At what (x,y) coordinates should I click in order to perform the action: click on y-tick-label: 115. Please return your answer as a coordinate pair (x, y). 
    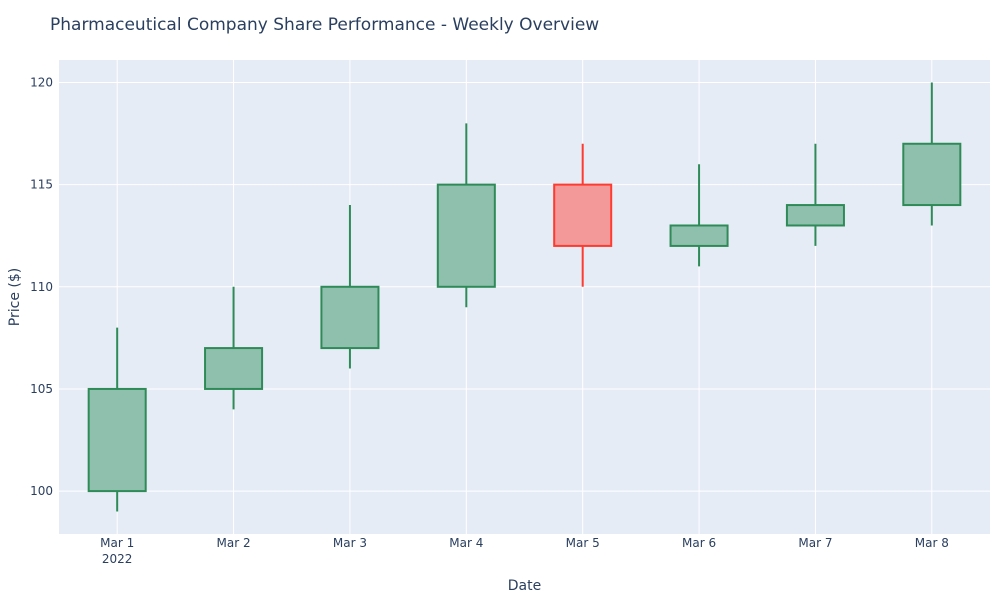
    Looking at the image, I should click on (41, 185).